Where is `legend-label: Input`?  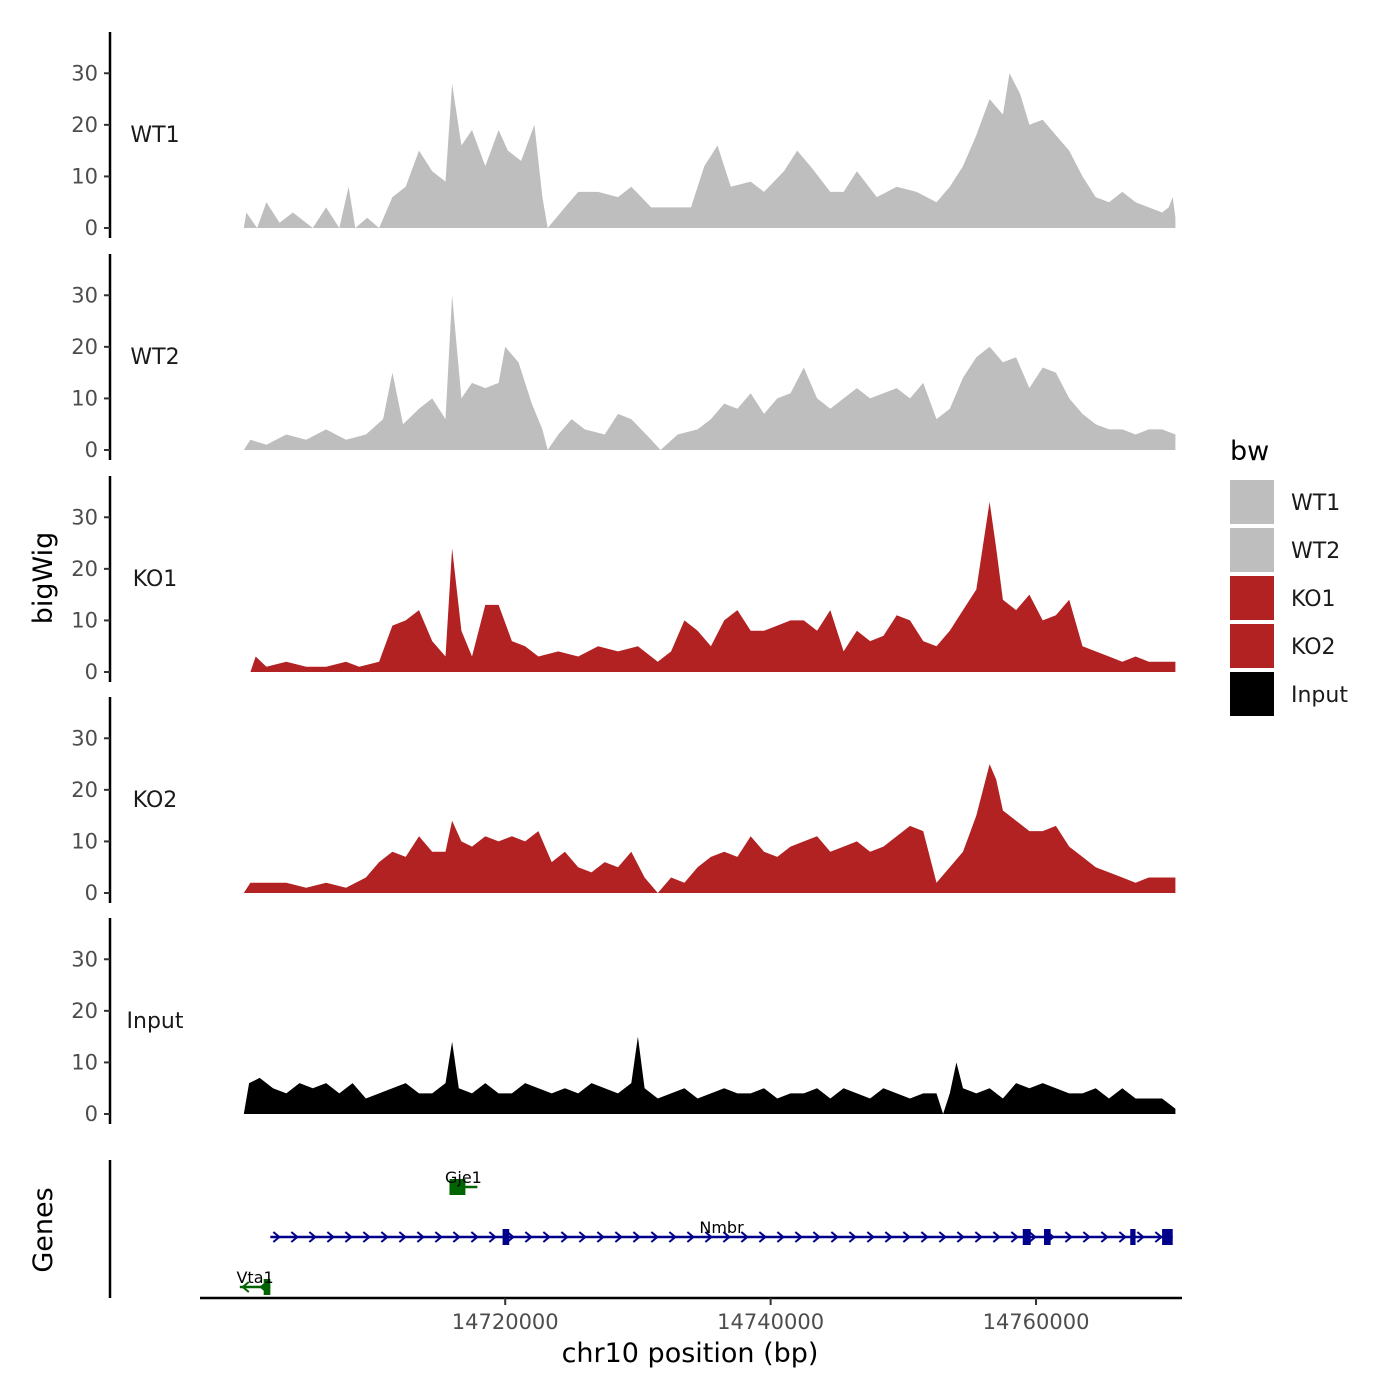
legend-label: Input is located at coordinates (1319, 695).